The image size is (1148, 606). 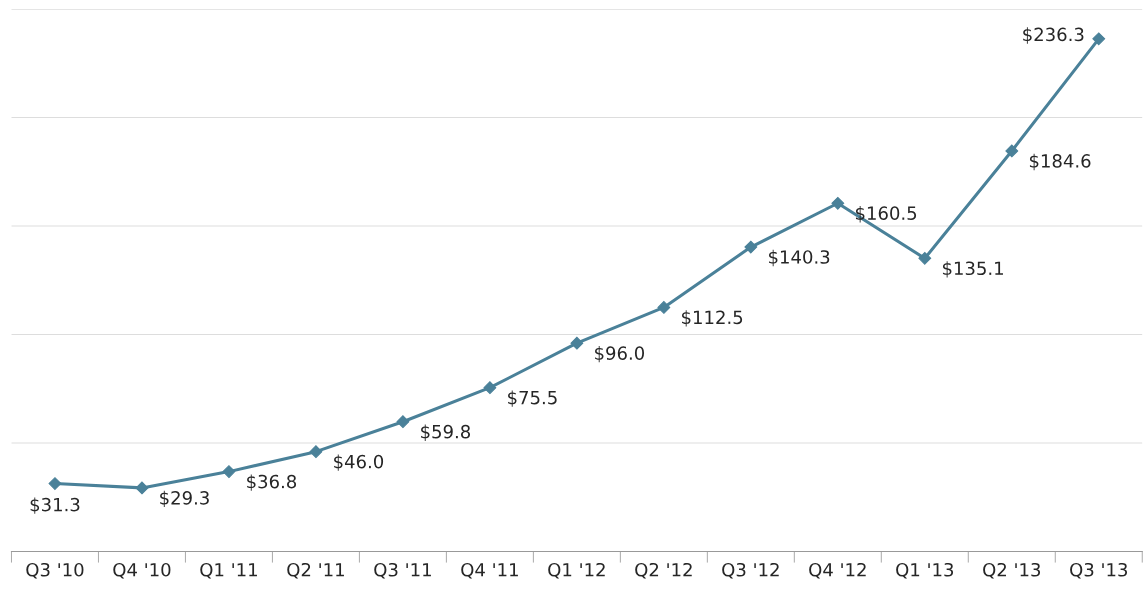 I want to click on data-label: $184.6, so click(x=1060, y=162).